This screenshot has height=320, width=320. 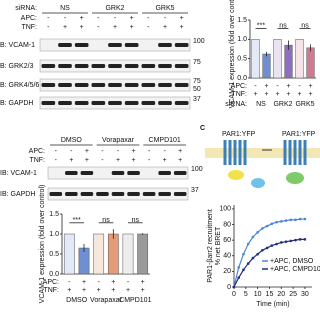 I want to click on legend-label: +APC, CMPD101, so click(x=295, y=269).